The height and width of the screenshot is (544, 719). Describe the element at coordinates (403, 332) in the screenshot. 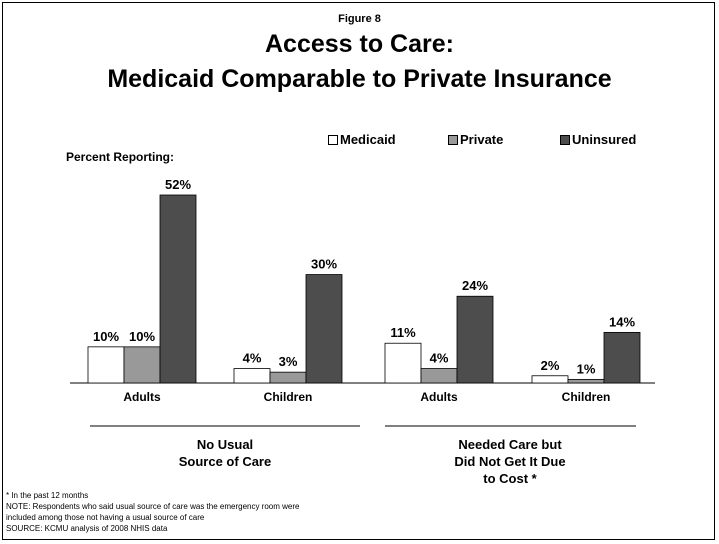

I see `data-label: 11%` at that location.